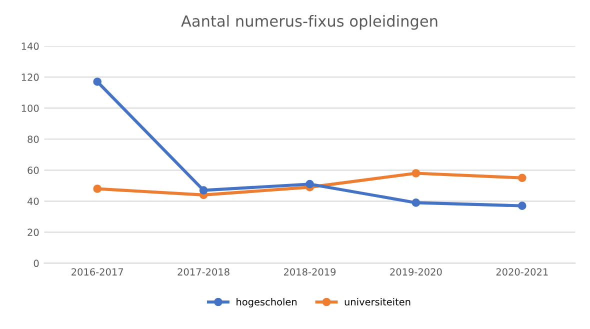 The image size is (590, 329). What do you see at coordinates (33, 139) in the screenshot?
I see `y-tick-label: 80` at bounding box center [33, 139].